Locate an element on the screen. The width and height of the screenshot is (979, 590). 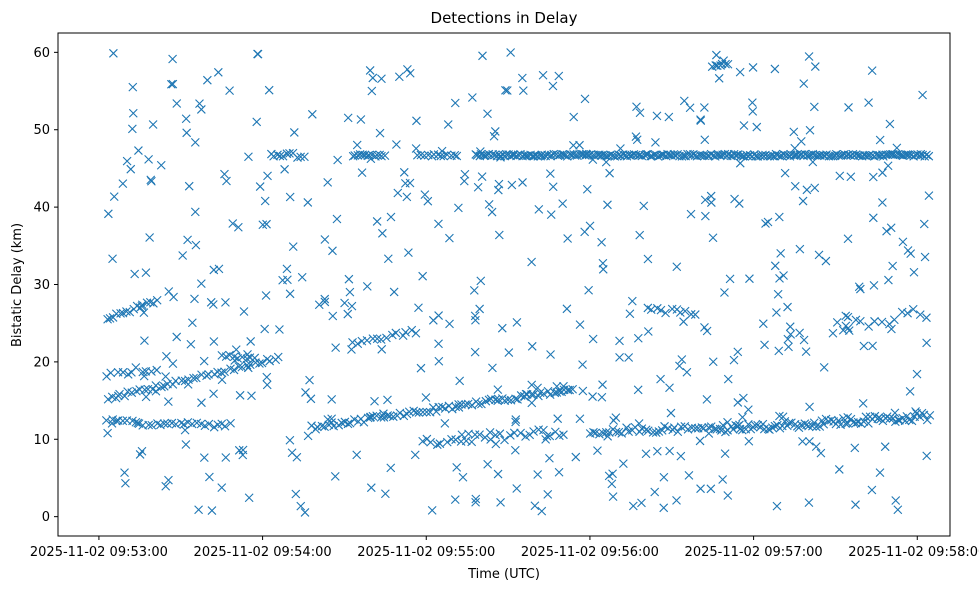
y-tick-label: 20 is located at coordinates (41, 362).